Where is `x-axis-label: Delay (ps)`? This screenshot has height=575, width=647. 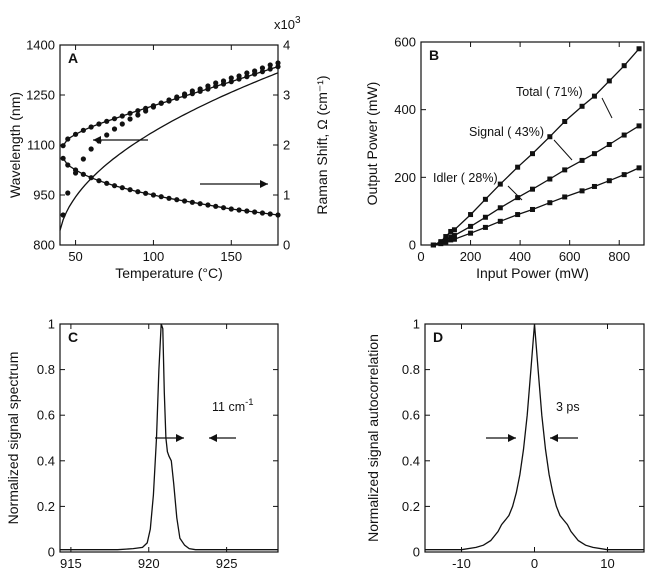
x-axis-label: Delay (ps) is located at coordinates (535, 573).